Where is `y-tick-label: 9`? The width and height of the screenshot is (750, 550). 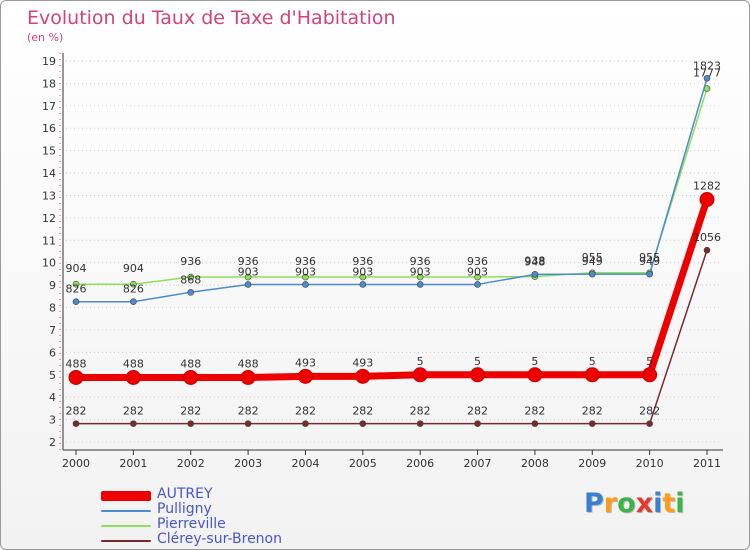
y-tick-label: 9 is located at coordinates (52, 285).